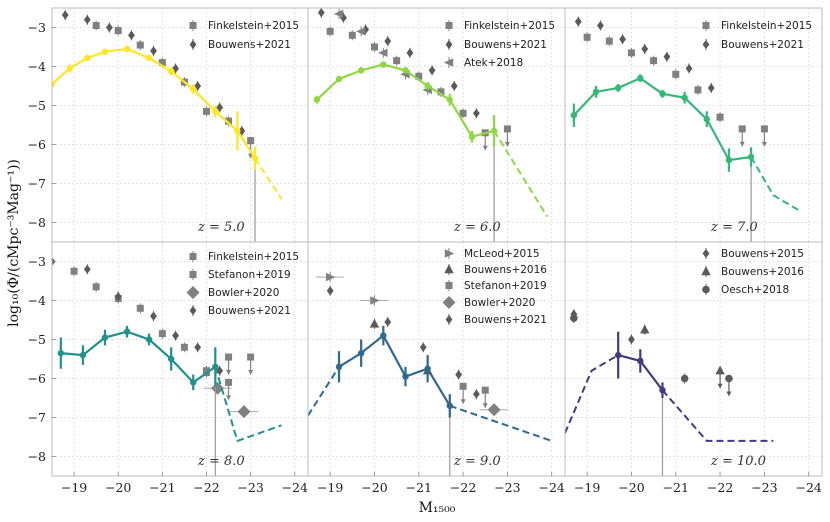 This screenshot has height=522, width=830. What do you see at coordinates (37, 378) in the screenshot?
I see `y-tick-label: −6` at bounding box center [37, 378].